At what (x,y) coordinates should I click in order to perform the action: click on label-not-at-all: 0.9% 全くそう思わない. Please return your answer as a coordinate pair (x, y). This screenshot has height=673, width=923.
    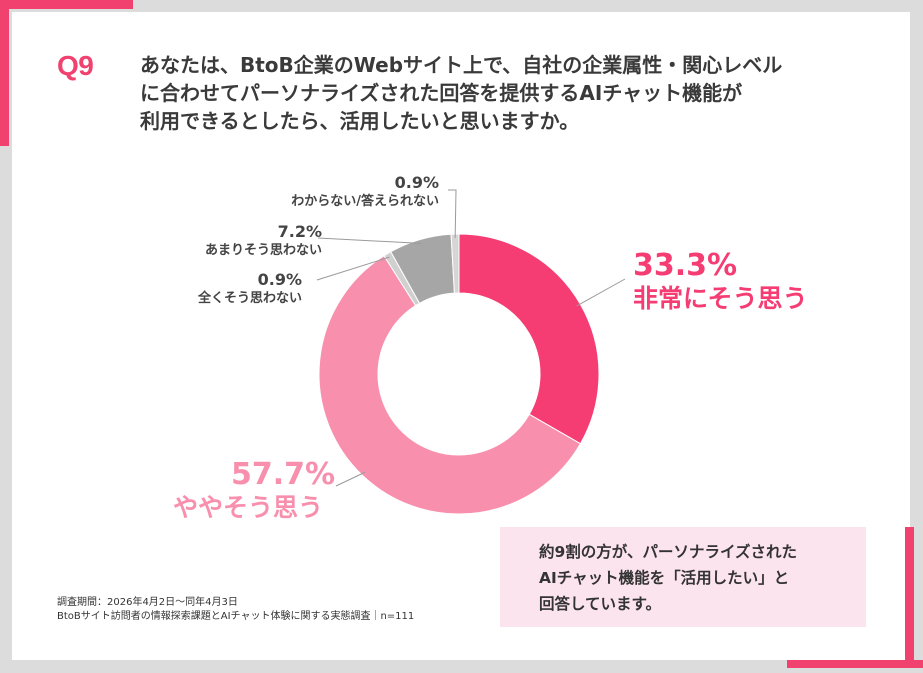
    Looking at the image, I should click on (250, 289).